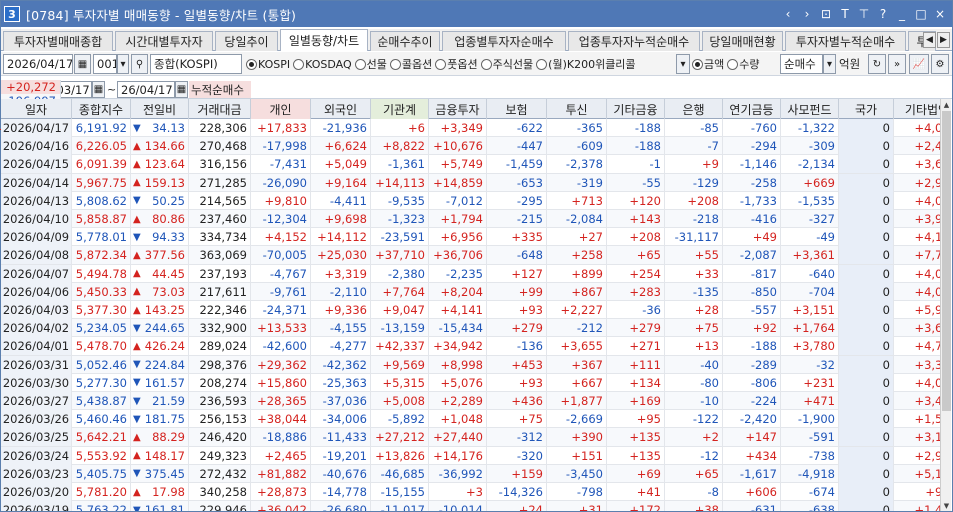 Image resolution: width=953 pixels, height=512 pixels. Describe the element at coordinates (829, 64) in the screenshot. I see `type-dropdown-icon: ▾` at that location.